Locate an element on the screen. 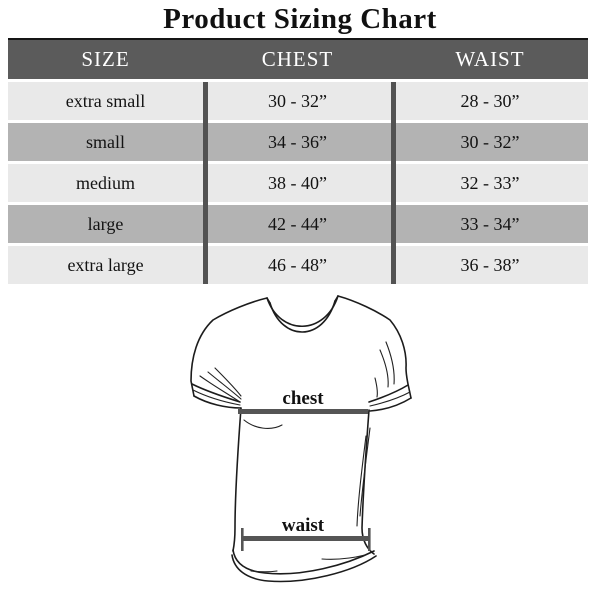 This screenshot has height=600, width=600. left-cuff-bottom is located at coordinates (217, 402).